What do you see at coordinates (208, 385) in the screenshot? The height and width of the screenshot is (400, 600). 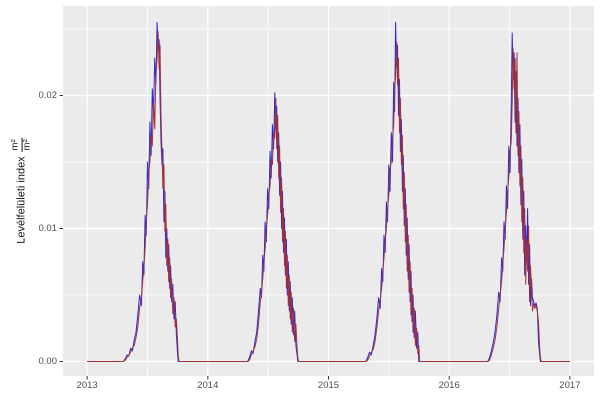 I see `x-tick-label: 2014` at bounding box center [208, 385].